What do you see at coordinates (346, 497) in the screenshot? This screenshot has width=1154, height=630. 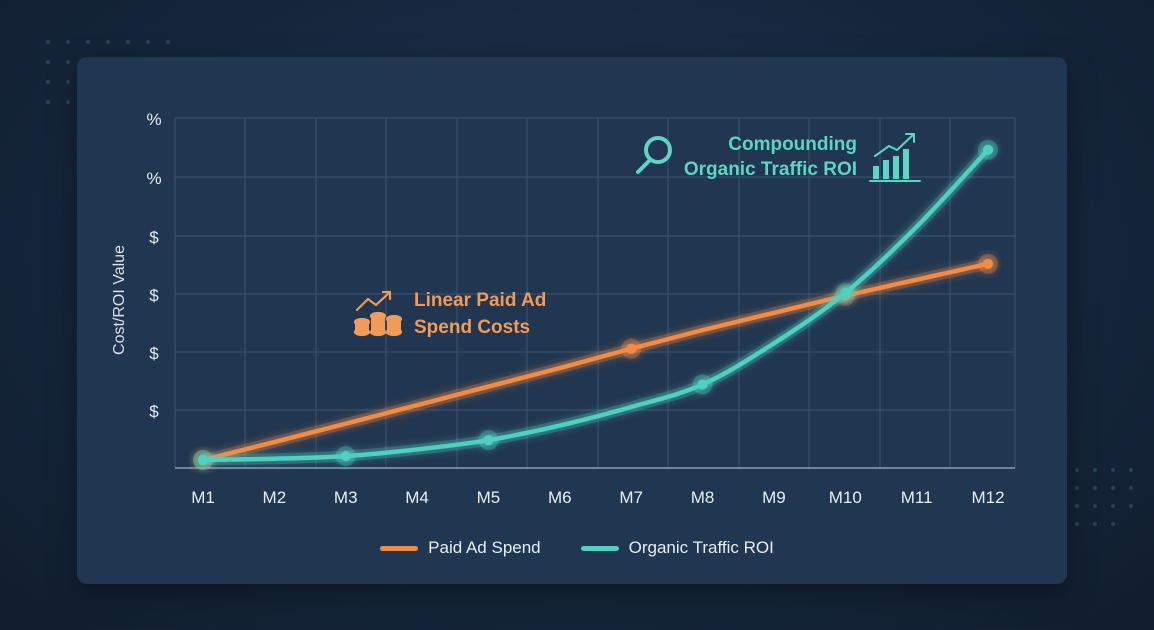 I see `x-tick-label: M3` at bounding box center [346, 497].